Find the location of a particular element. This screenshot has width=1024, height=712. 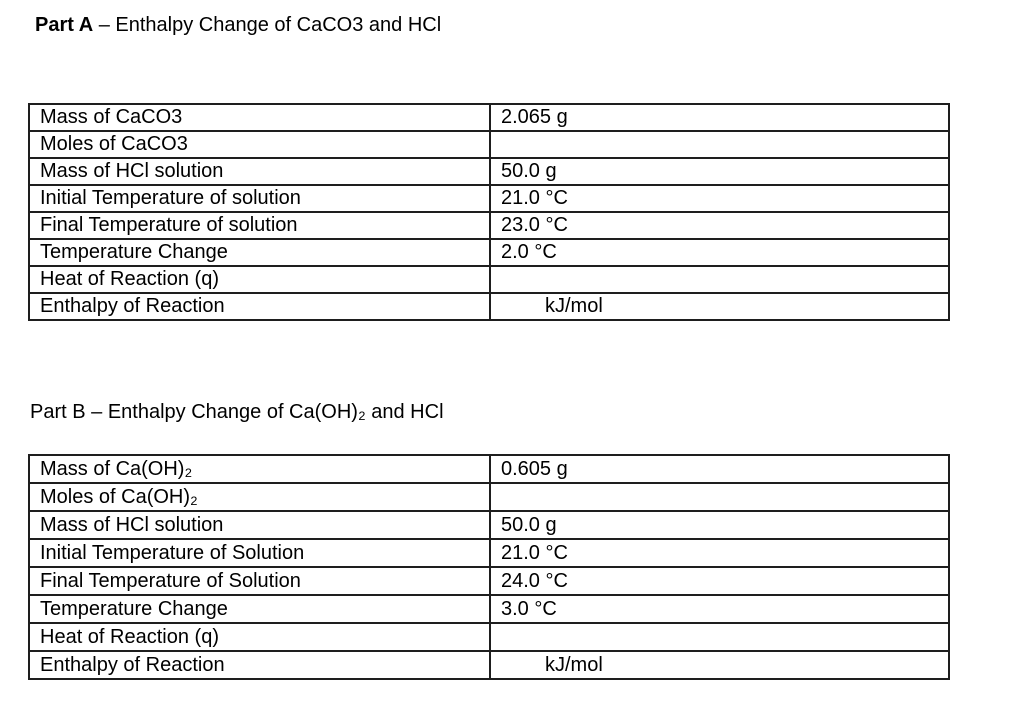

row-label-cell: Mass of CaCO3 is located at coordinates (259, 117).